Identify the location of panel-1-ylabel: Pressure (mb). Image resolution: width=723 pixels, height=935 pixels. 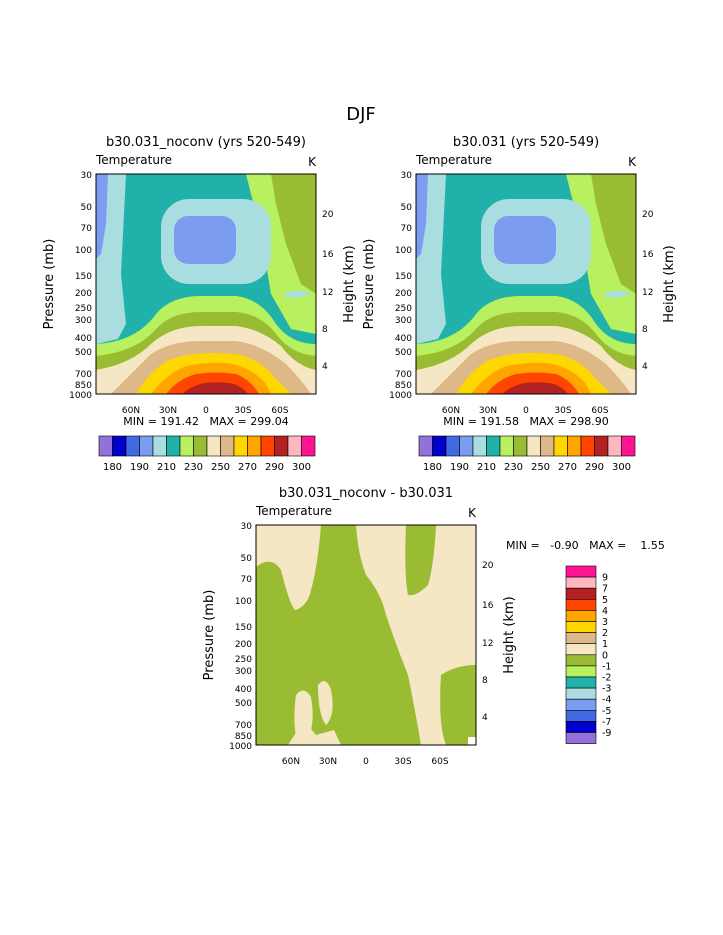
(49, 284).